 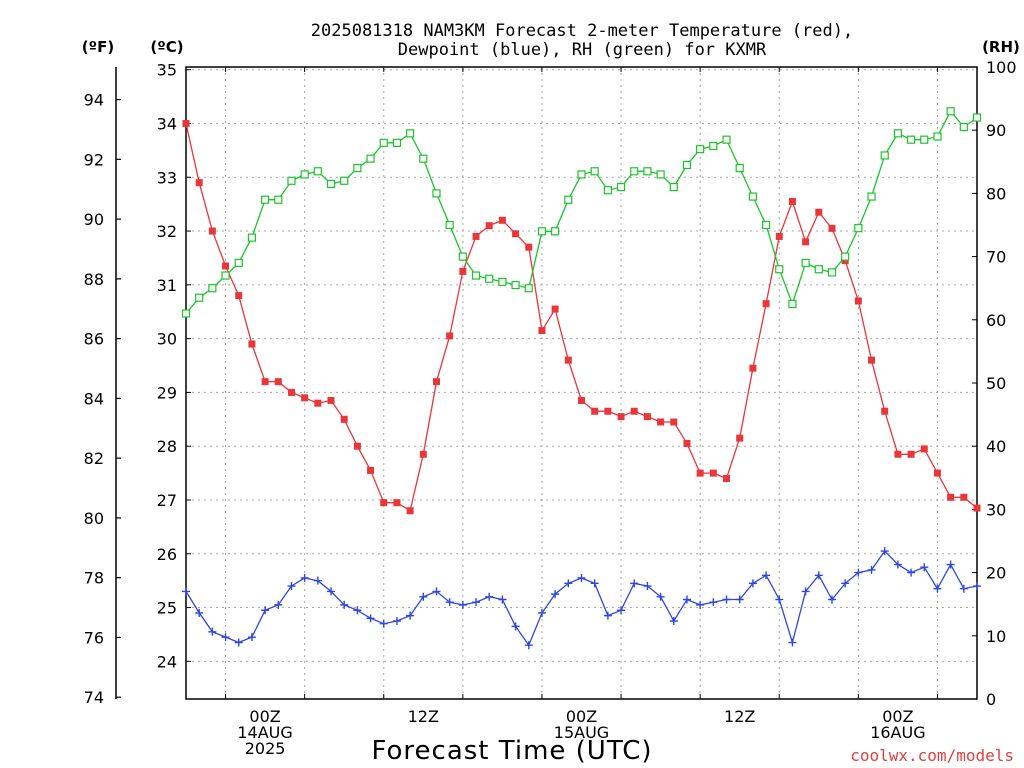 I want to click on tick-label-celsius: 25, so click(x=167, y=608).